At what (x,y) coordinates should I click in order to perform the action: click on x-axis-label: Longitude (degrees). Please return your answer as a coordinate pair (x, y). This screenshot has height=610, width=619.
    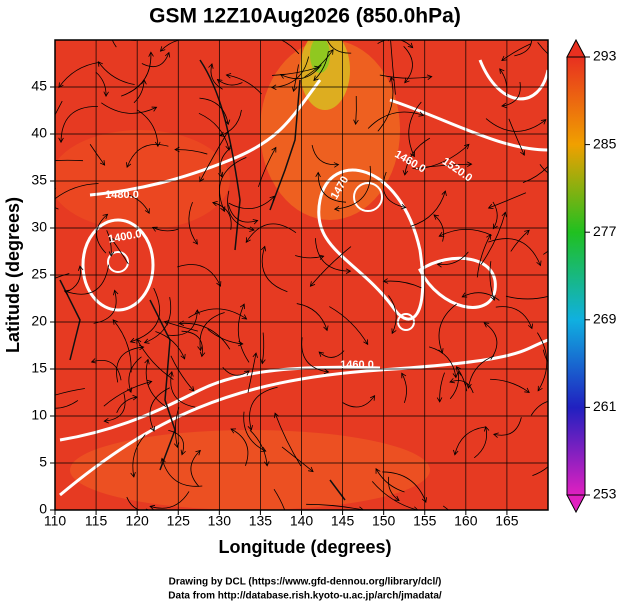
    Looking at the image, I should click on (304, 547).